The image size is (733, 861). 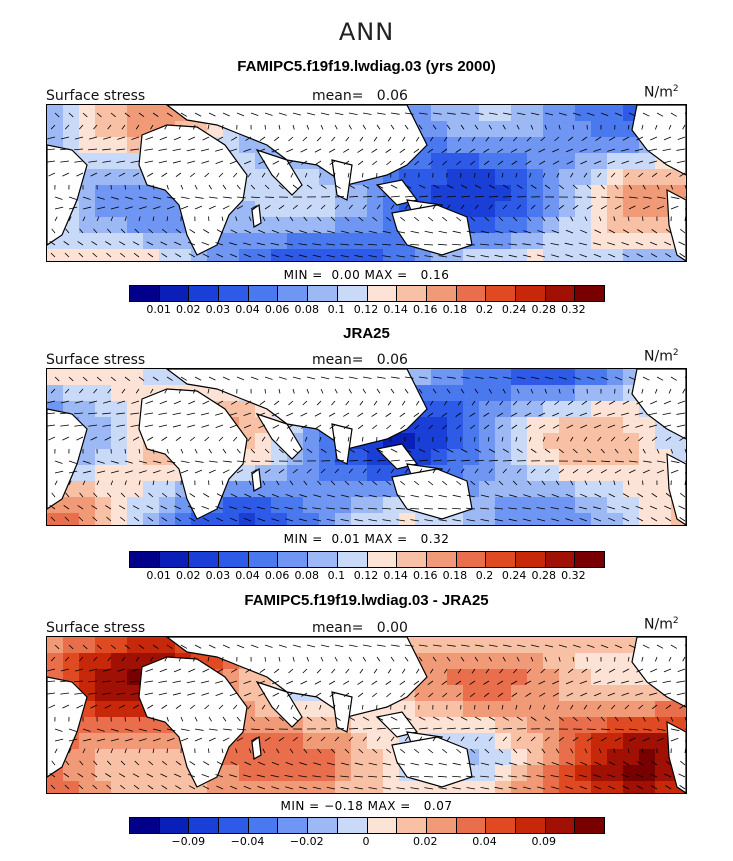 What do you see at coordinates (675, 621) in the screenshot?
I see `panel-3-units-exp: 2` at bounding box center [675, 621].